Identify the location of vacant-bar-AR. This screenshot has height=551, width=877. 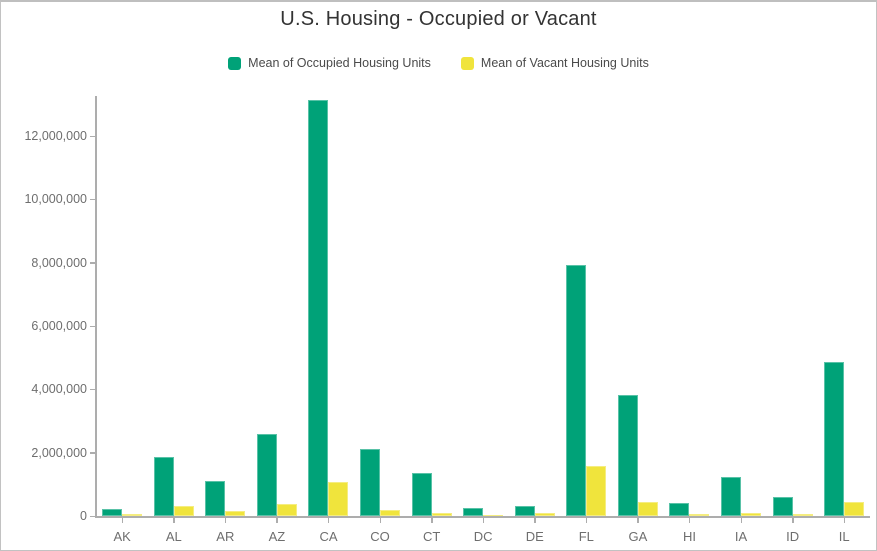
(235, 513).